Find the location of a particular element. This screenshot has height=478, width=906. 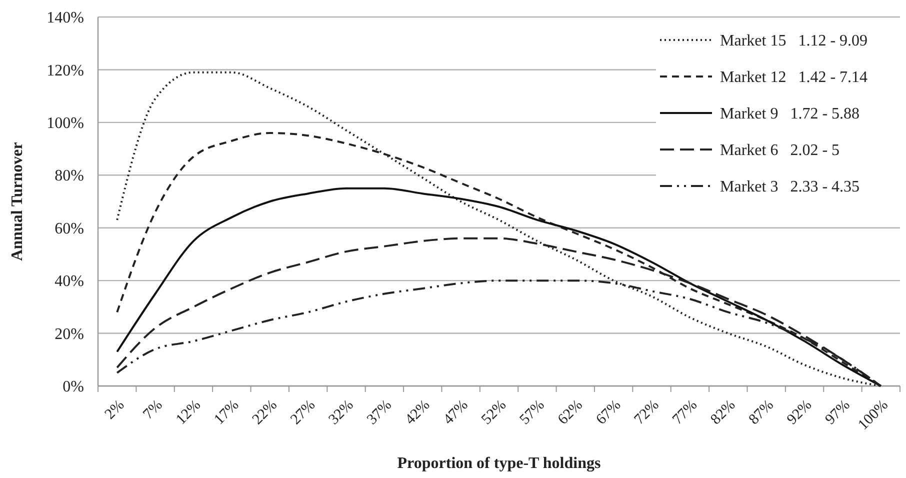

legend-label: Market 3 2.33 - 4.35 is located at coordinates (790, 187).